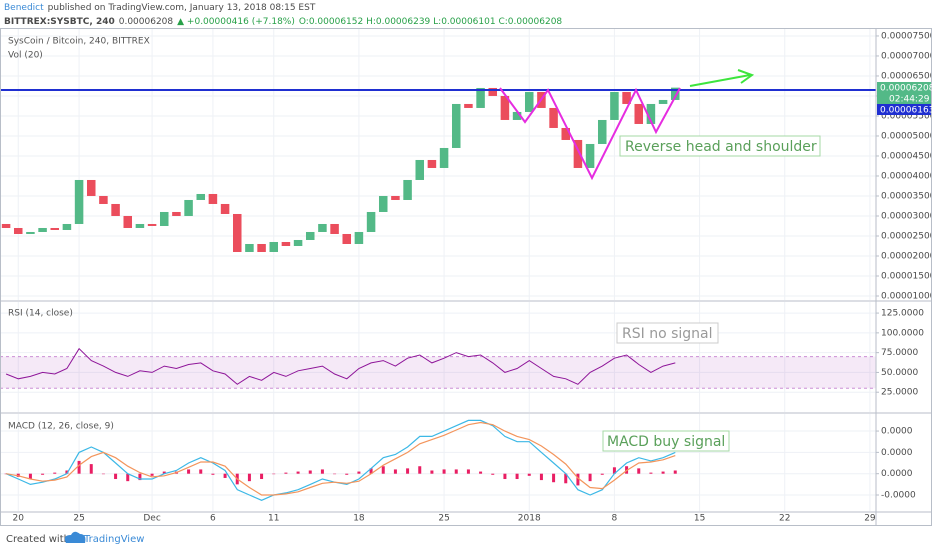 Image resolution: width=932 pixels, height=550 pixels. What do you see at coordinates (898, 496) in the screenshot?
I see `y-tick-label: -0.0000` at bounding box center [898, 496].